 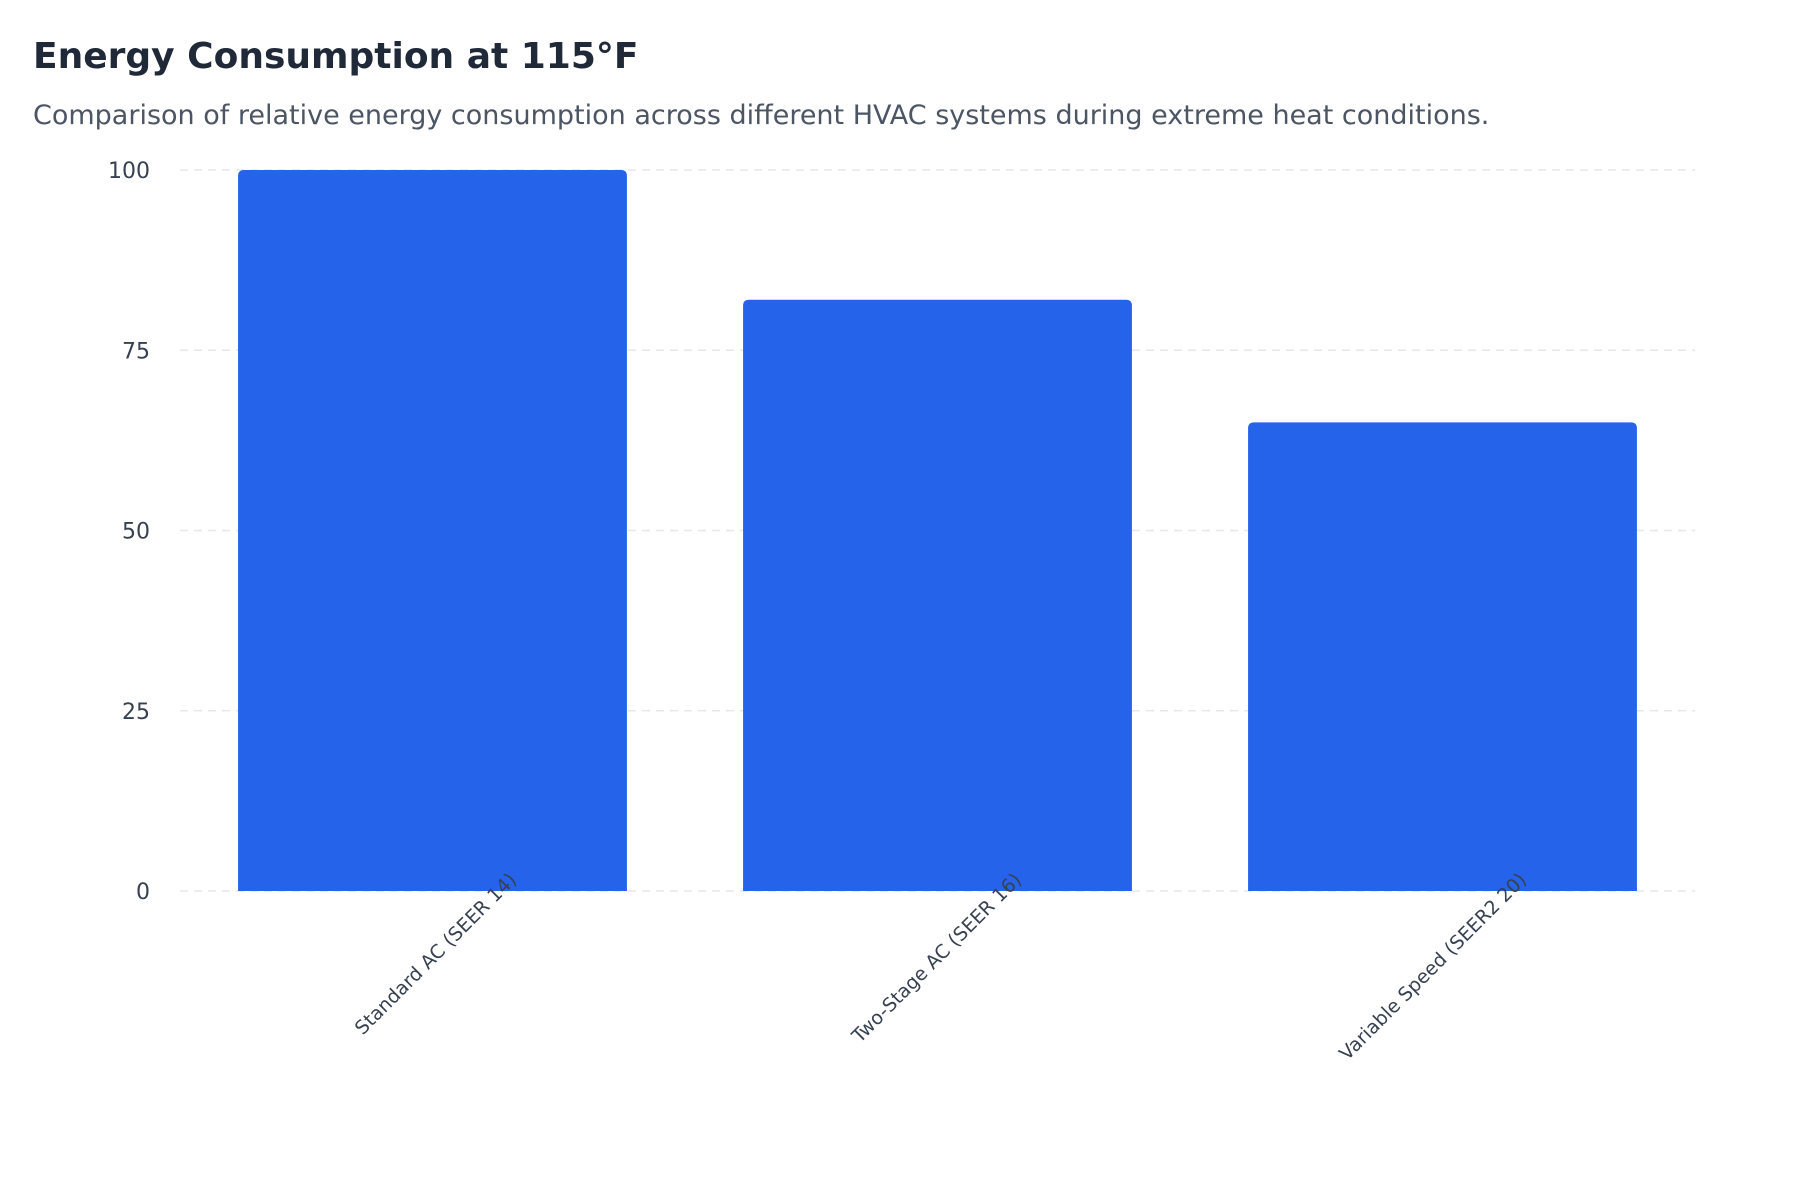 I want to click on y-tick-label: 100, so click(x=129, y=171).